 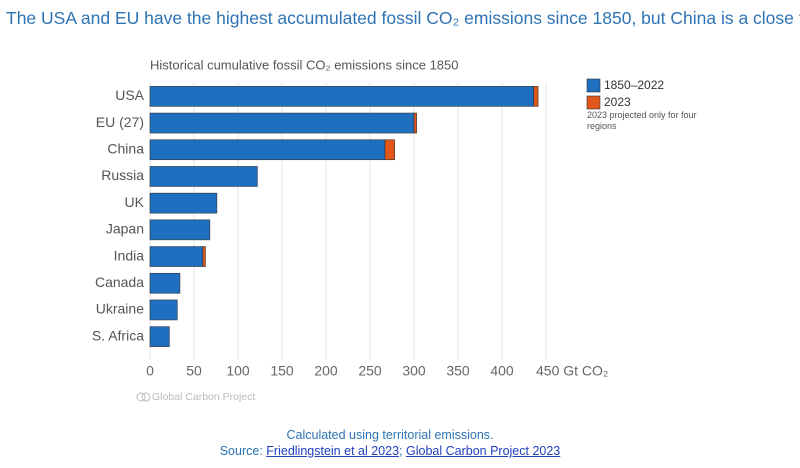 I want to click on x-tick-label: 200, so click(x=326, y=371).